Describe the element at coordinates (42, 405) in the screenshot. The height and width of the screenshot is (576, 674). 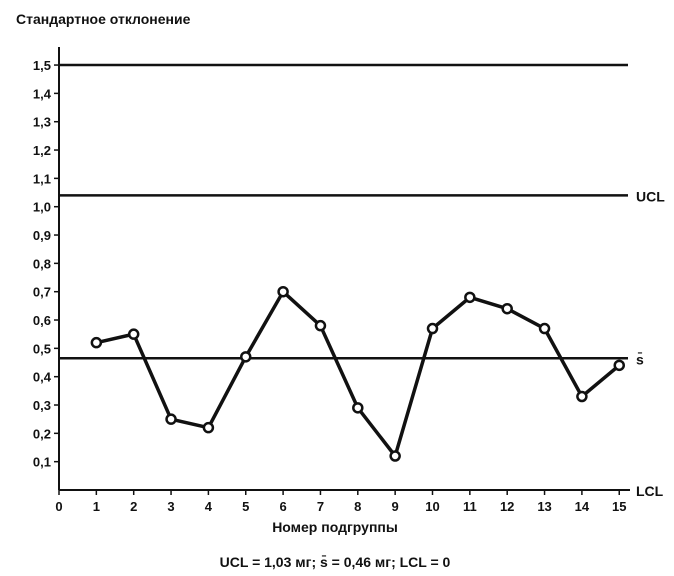
I see `y-tick-label: 0,3` at that location.